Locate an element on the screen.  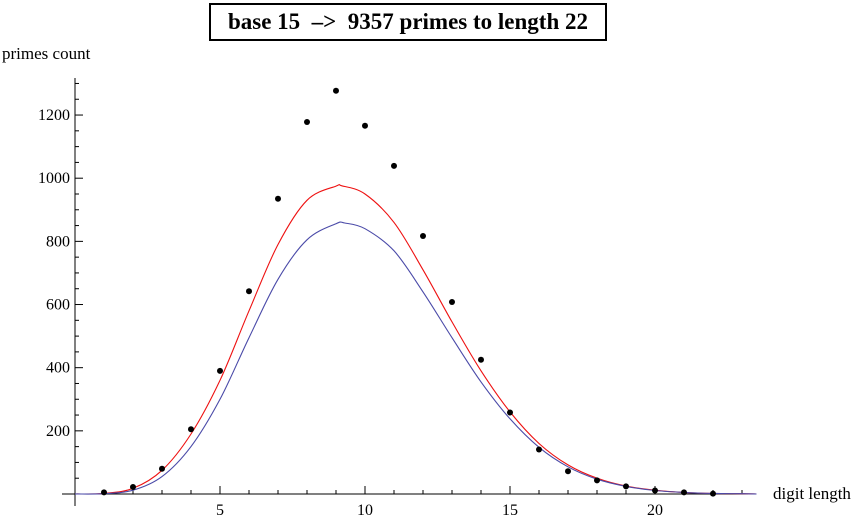
x-tick-label: 15 is located at coordinates (510, 510).